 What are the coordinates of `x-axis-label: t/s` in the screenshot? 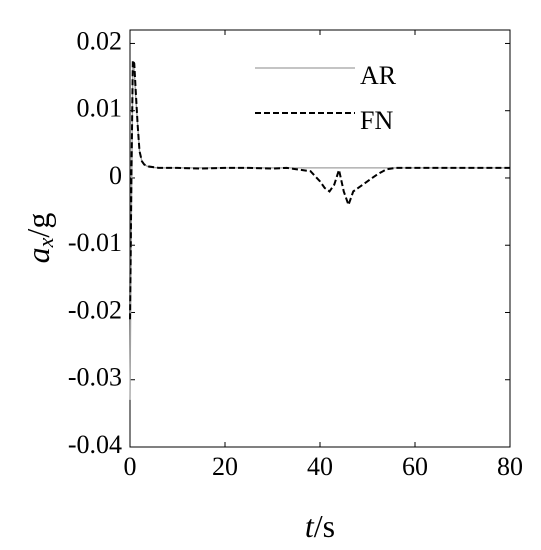 It's located at (320, 526).